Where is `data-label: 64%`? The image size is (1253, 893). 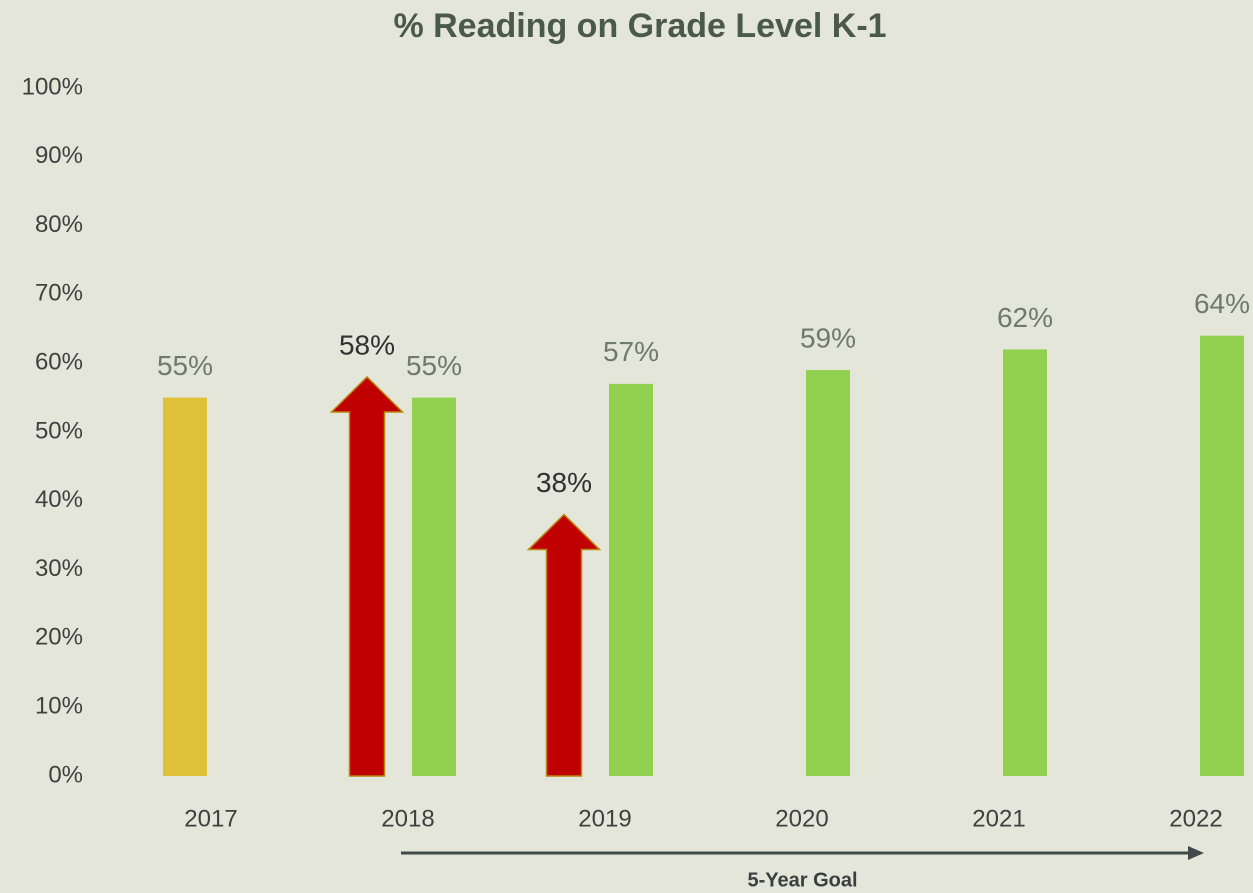 data-label: 64% is located at coordinates (1222, 303).